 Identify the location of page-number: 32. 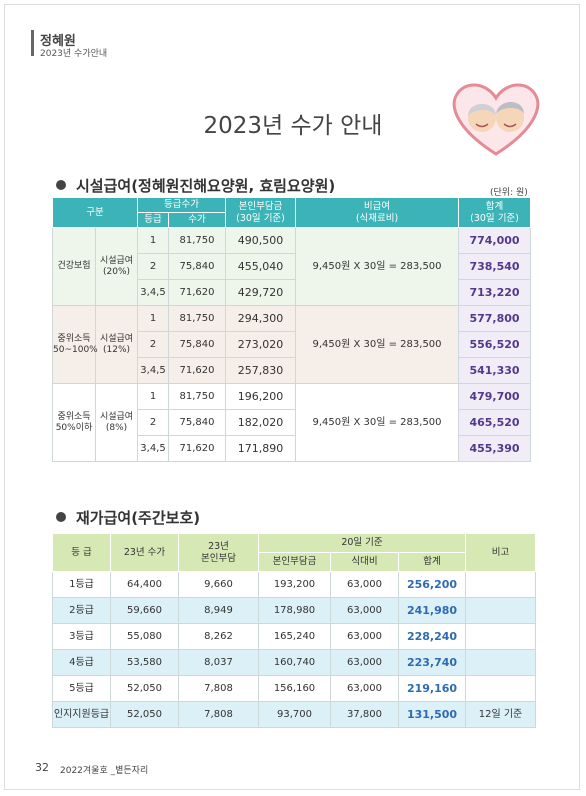
(42, 767).